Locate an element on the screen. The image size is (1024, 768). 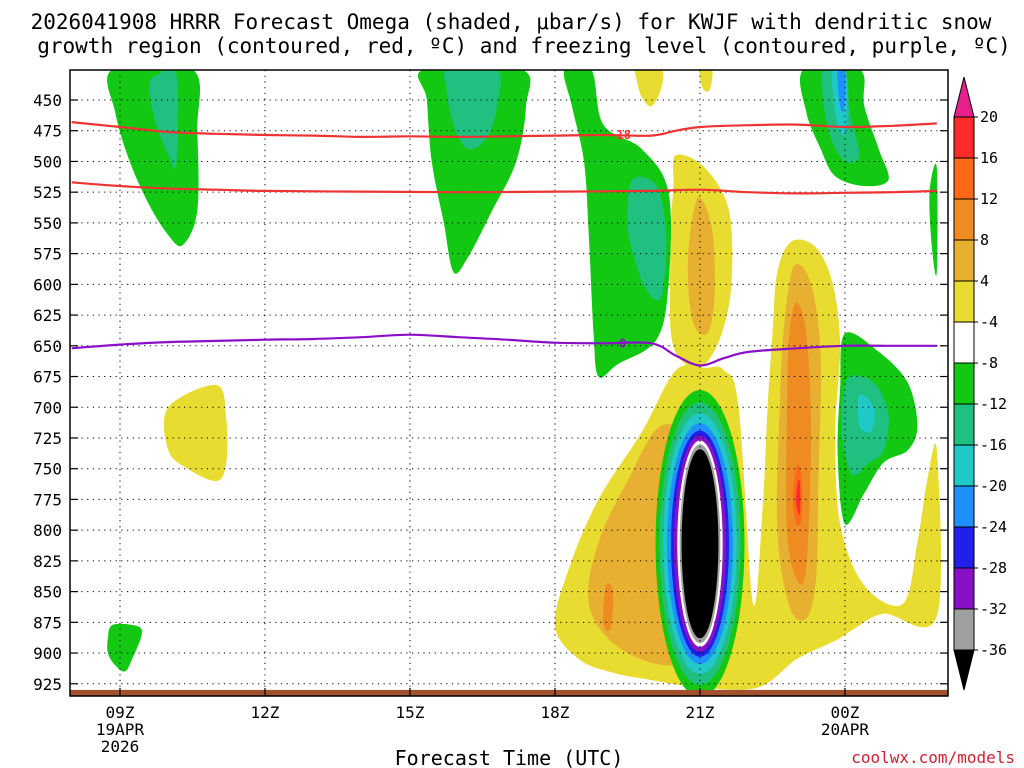
teal-core-19z is located at coordinates (647, 238).